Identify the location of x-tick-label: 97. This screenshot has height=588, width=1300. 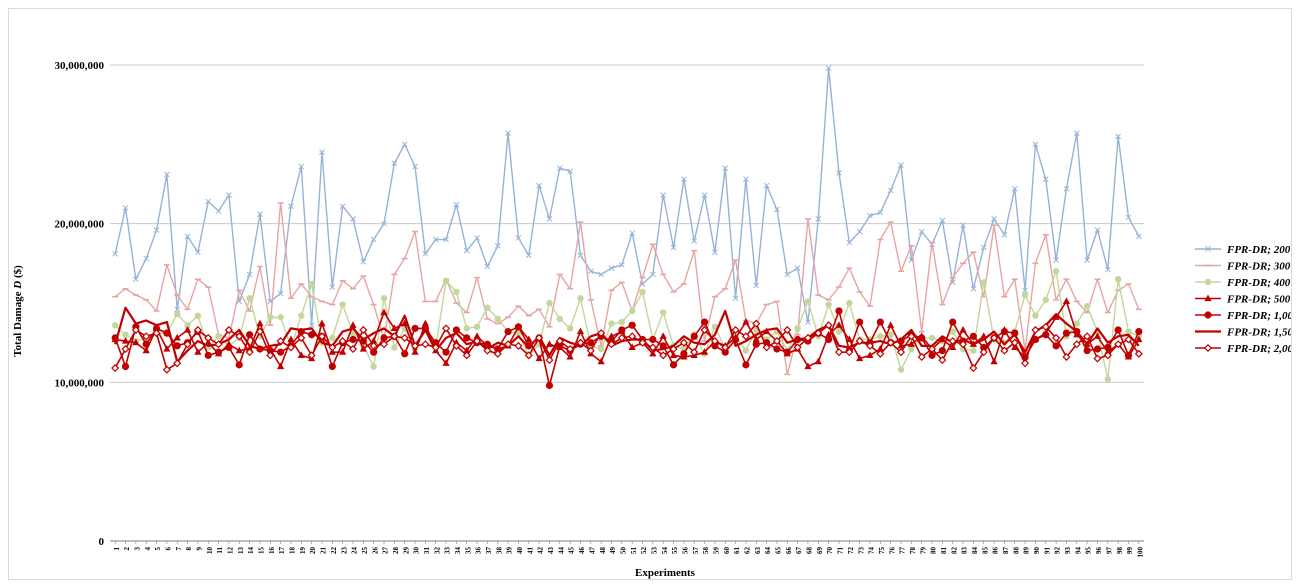
(1109, 551).